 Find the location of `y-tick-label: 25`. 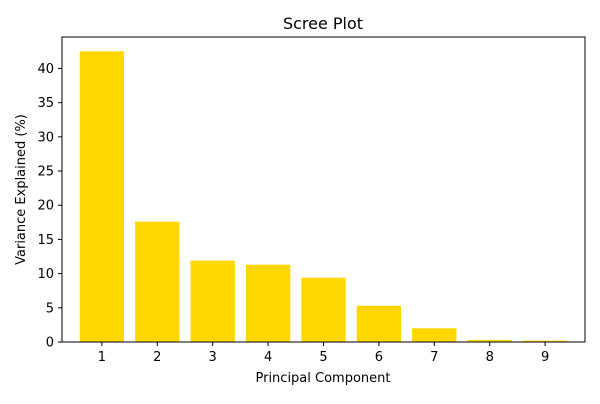

y-tick-label: 25 is located at coordinates (45, 172).